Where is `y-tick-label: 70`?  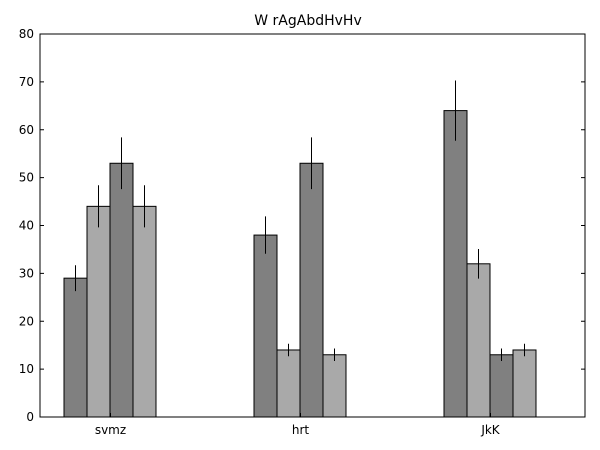
y-tick-label: 70 is located at coordinates (26, 82).